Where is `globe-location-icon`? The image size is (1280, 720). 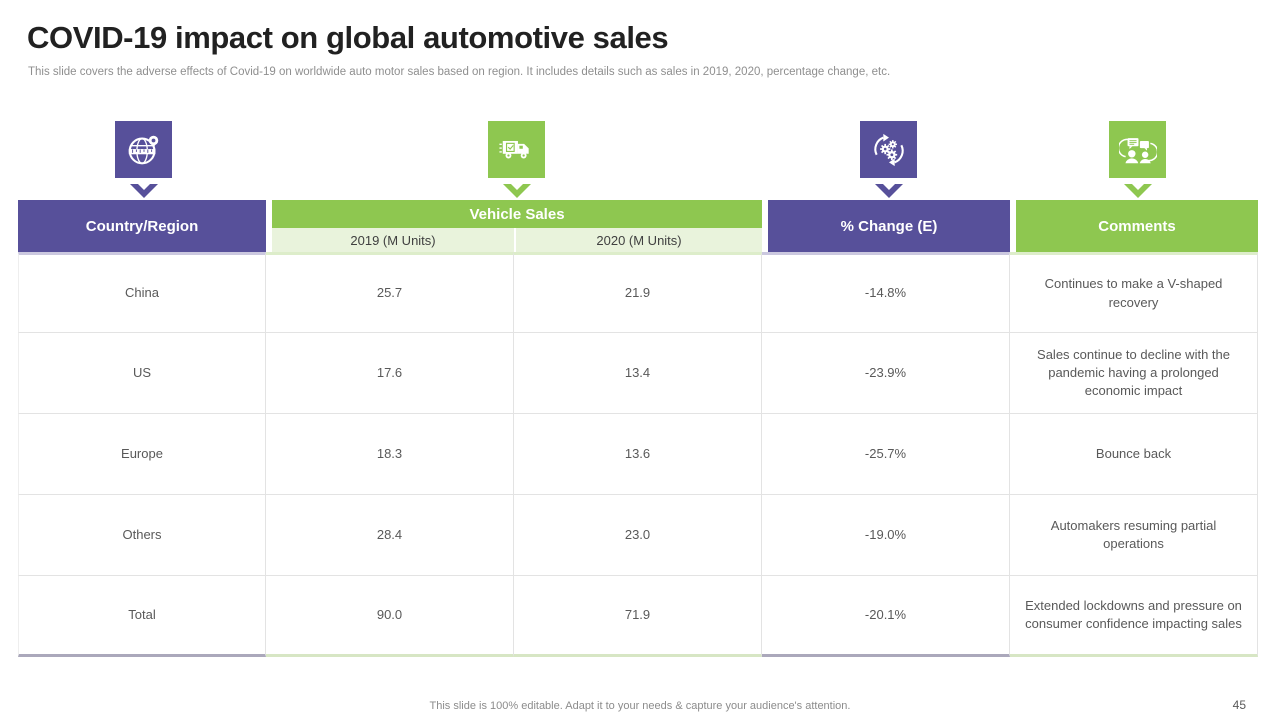
globe-location-icon is located at coordinates (143, 149).